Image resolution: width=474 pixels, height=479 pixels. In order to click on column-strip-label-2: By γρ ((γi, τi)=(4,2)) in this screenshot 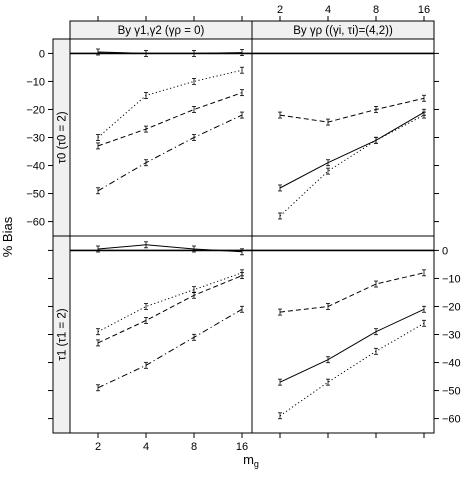, I will do `click(343, 31)`.